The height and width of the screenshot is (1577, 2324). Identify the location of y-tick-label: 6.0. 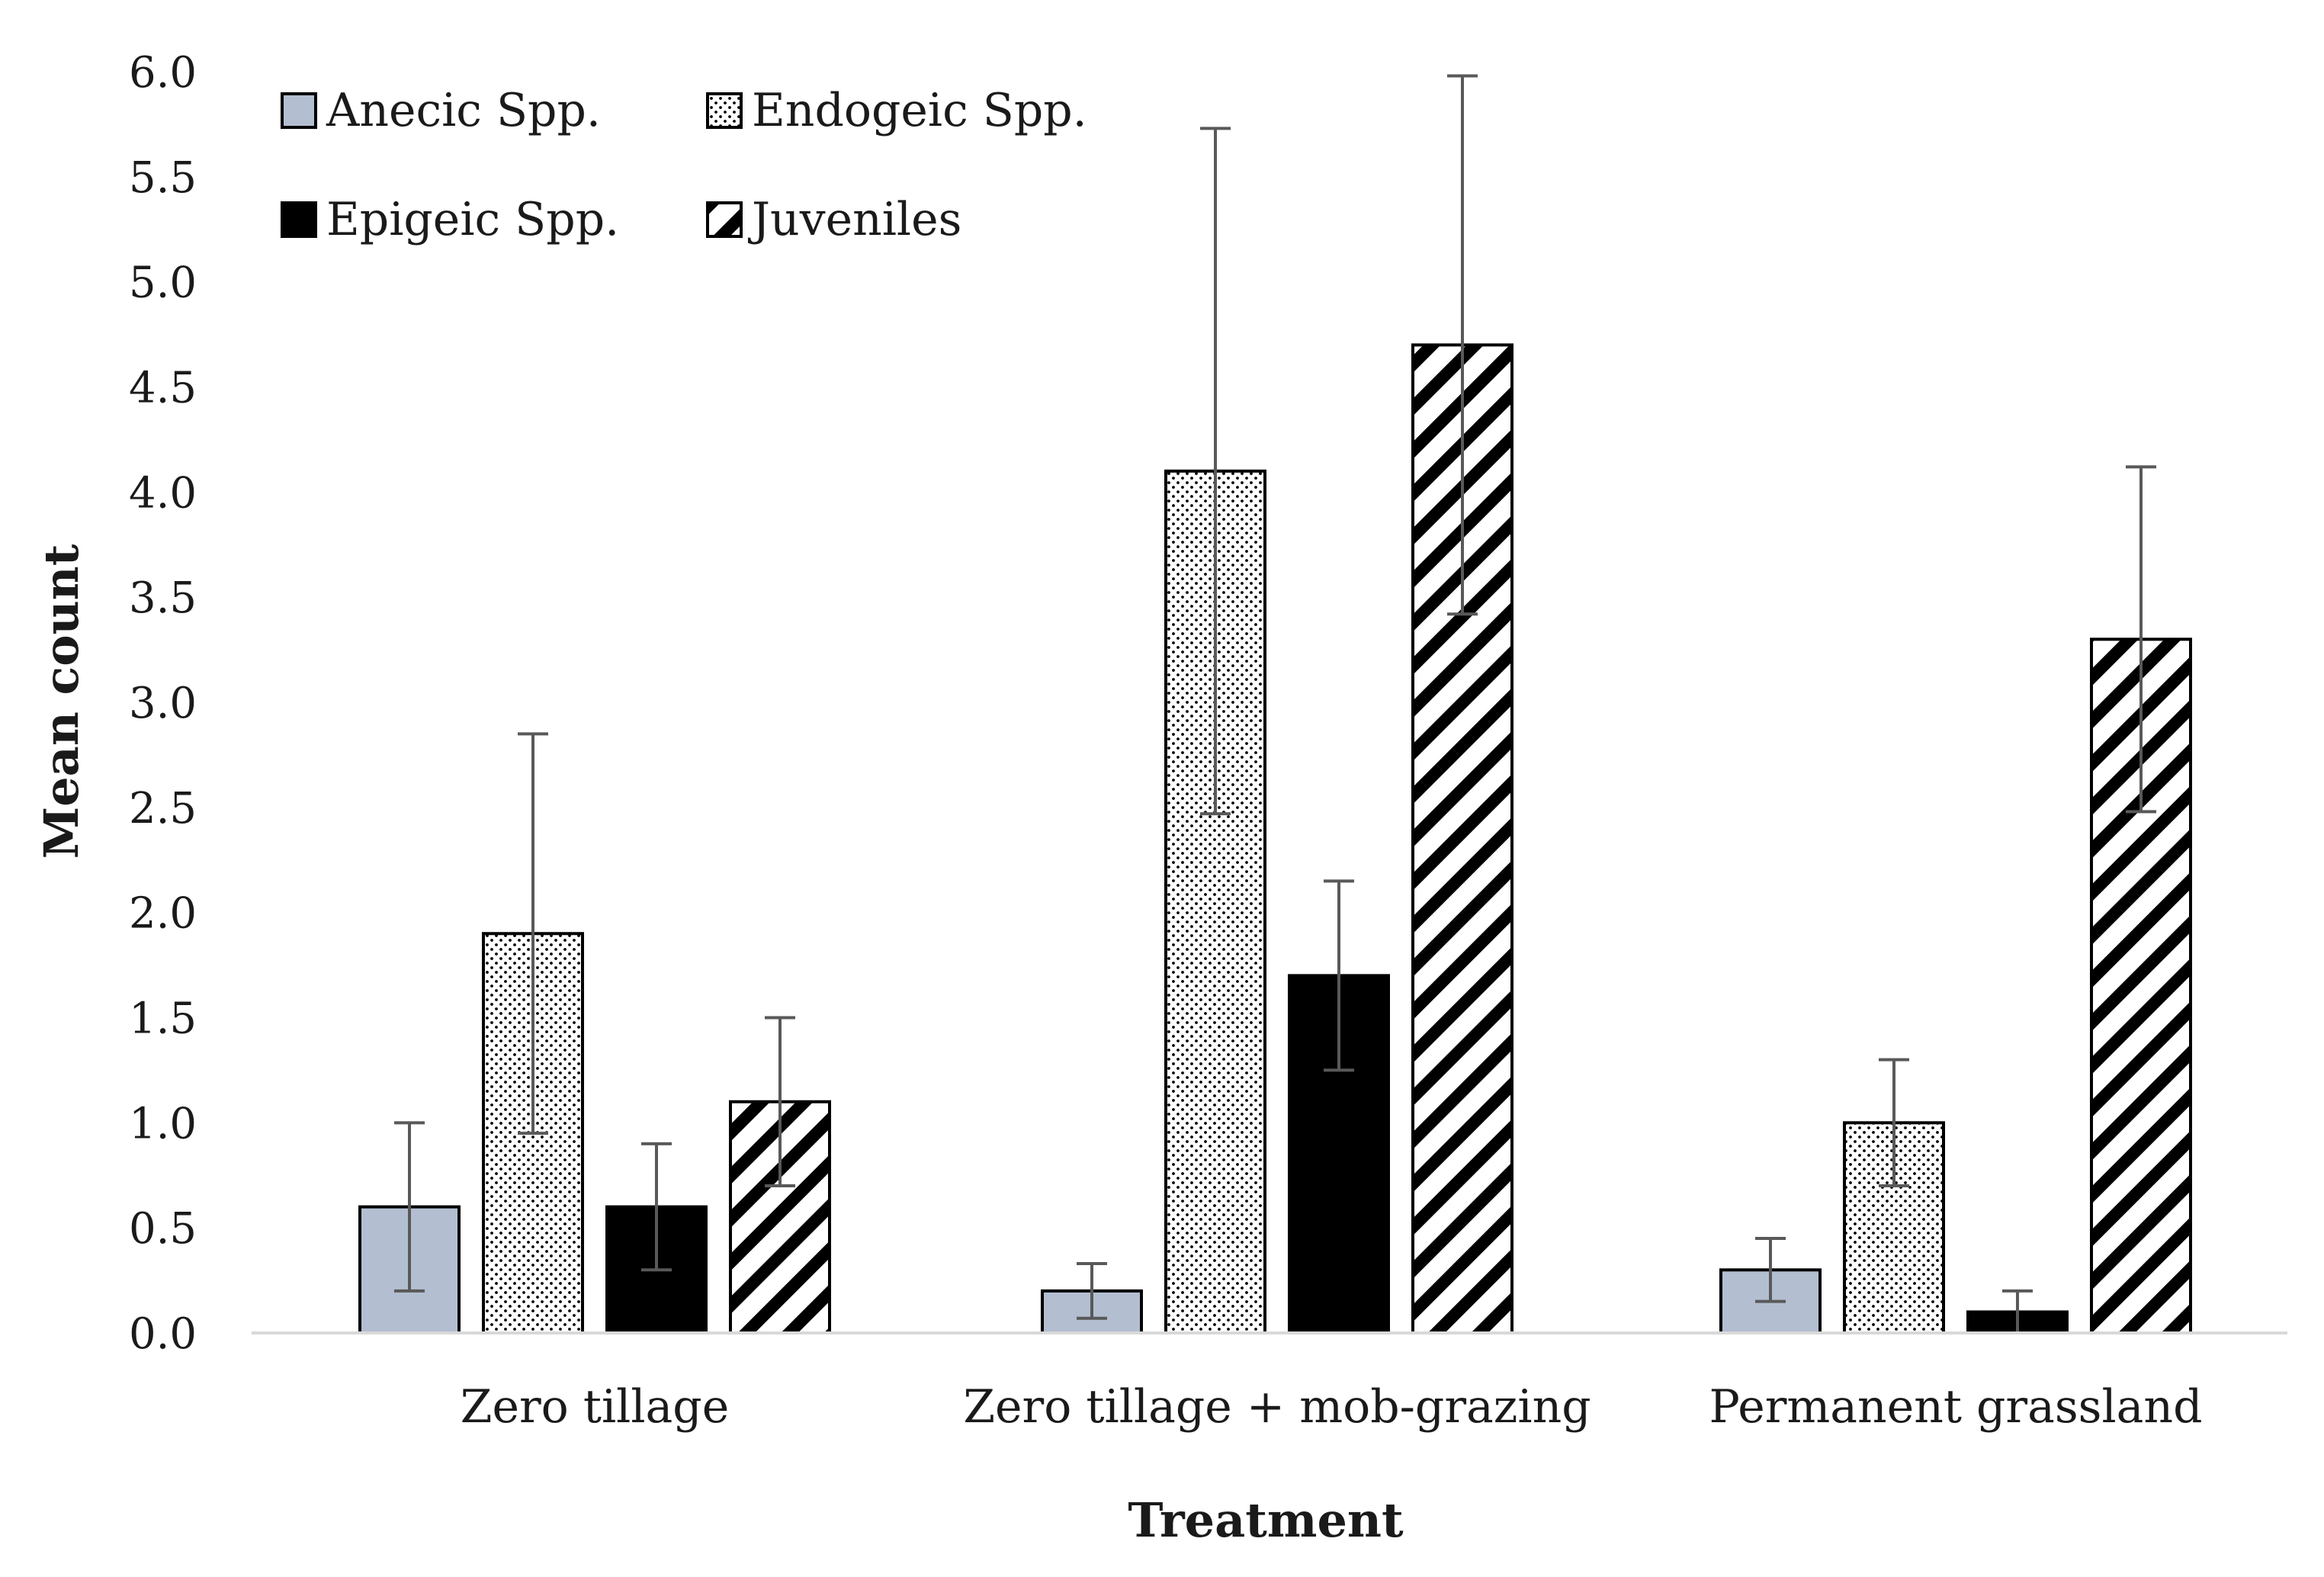
(163, 73).